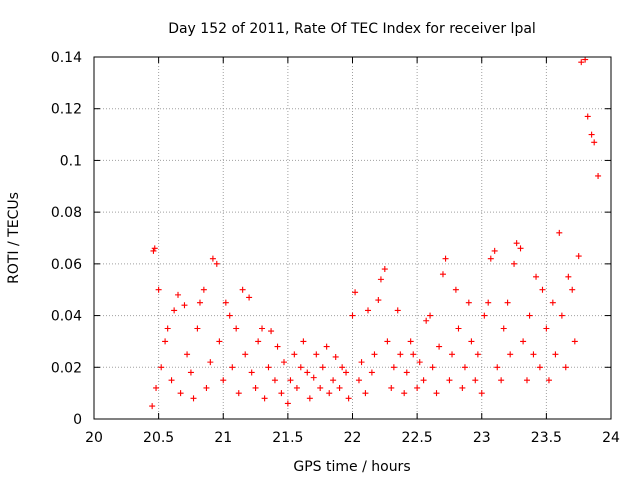  What do you see at coordinates (417, 438) in the screenshot?
I see `x-tick-label: 22.5` at bounding box center [417, 438].